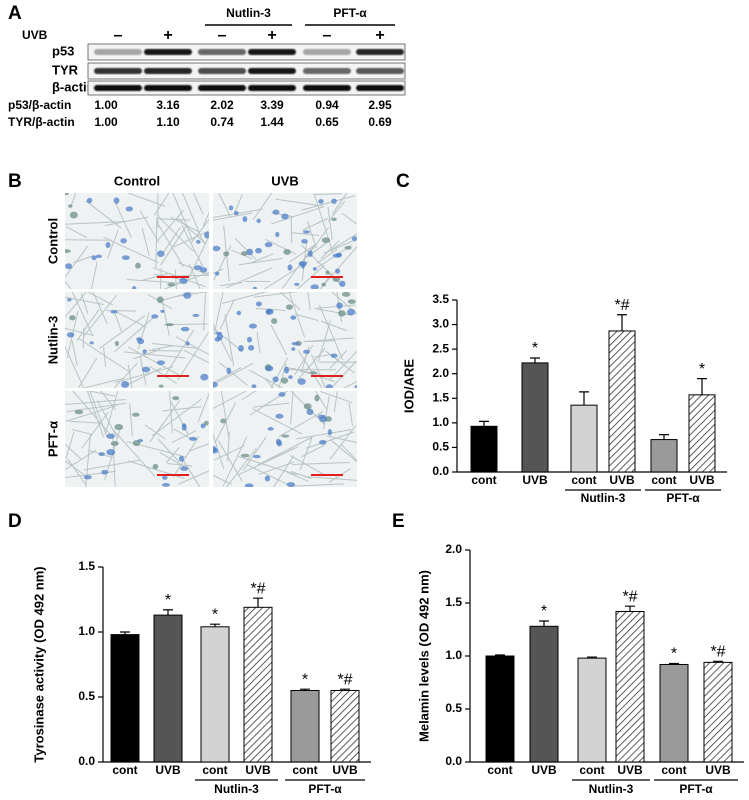  Describe the element at coordinates (167, 35) in the screenshot. I see `treatment-sign: +` at that location.